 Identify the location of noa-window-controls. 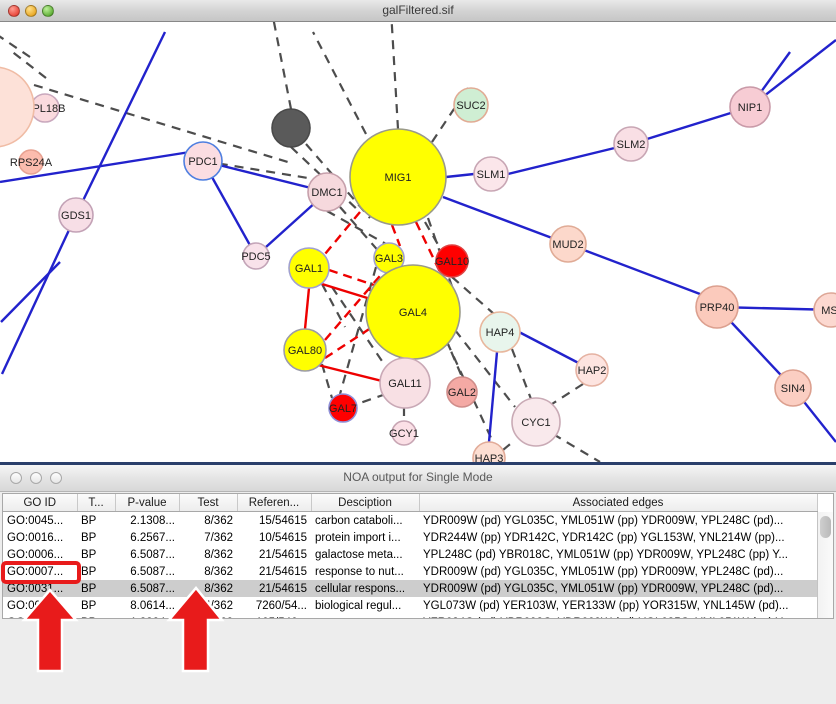
(36, 478).